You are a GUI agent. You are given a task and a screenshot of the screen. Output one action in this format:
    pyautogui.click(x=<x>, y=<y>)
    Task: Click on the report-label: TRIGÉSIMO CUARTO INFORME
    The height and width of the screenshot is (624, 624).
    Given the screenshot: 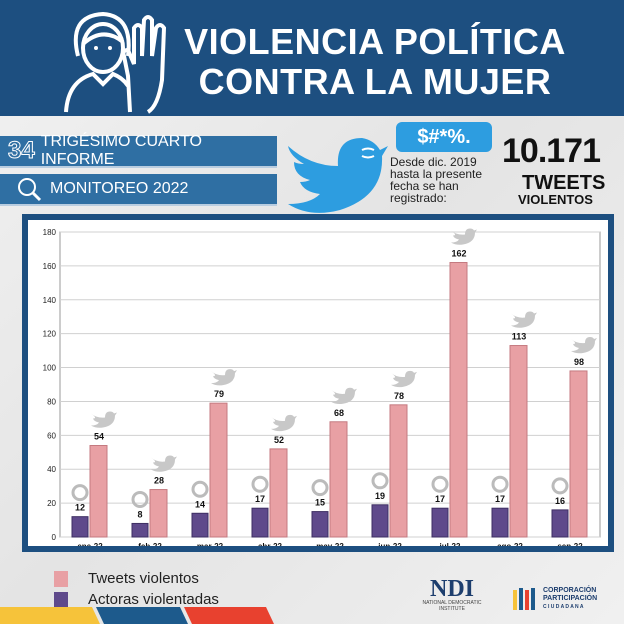 What is the action you would take?
    pyautogui.click(x=121, y=150)
    